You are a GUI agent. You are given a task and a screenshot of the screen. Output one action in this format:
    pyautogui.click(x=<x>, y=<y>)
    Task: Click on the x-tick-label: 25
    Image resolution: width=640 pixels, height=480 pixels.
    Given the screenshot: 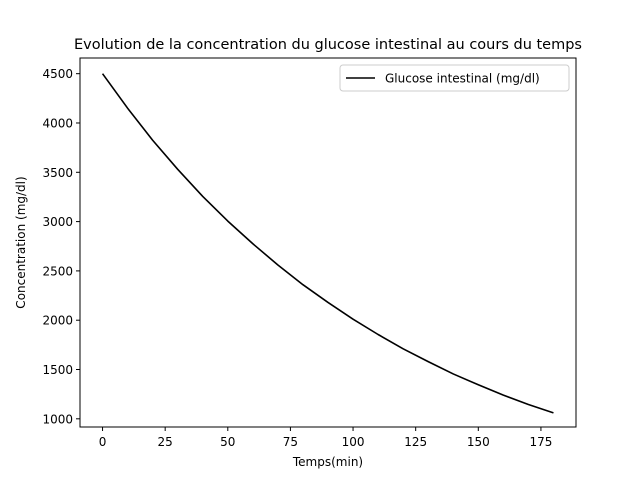 What is the action you would take?
    pyautogui.click(x=165, y=442)
    